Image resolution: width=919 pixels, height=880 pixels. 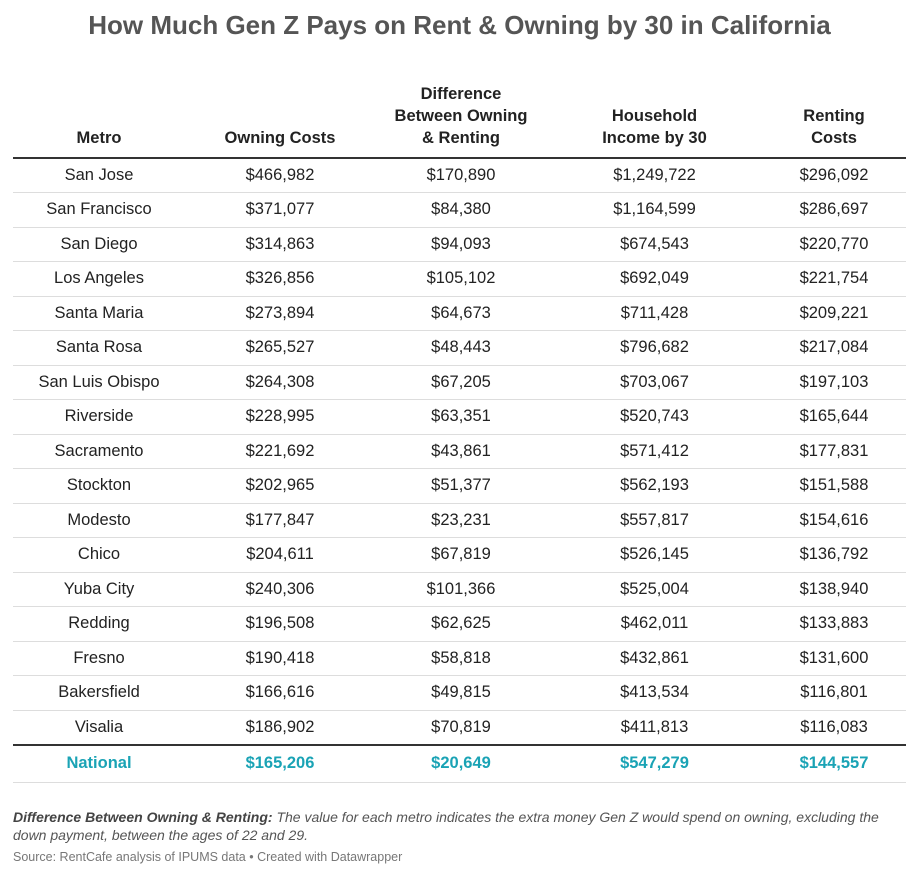 What do you see at coordinates (834, 382) in the screenshot?
I see `value-cell: $197,103` at bounding box center [834, 382].